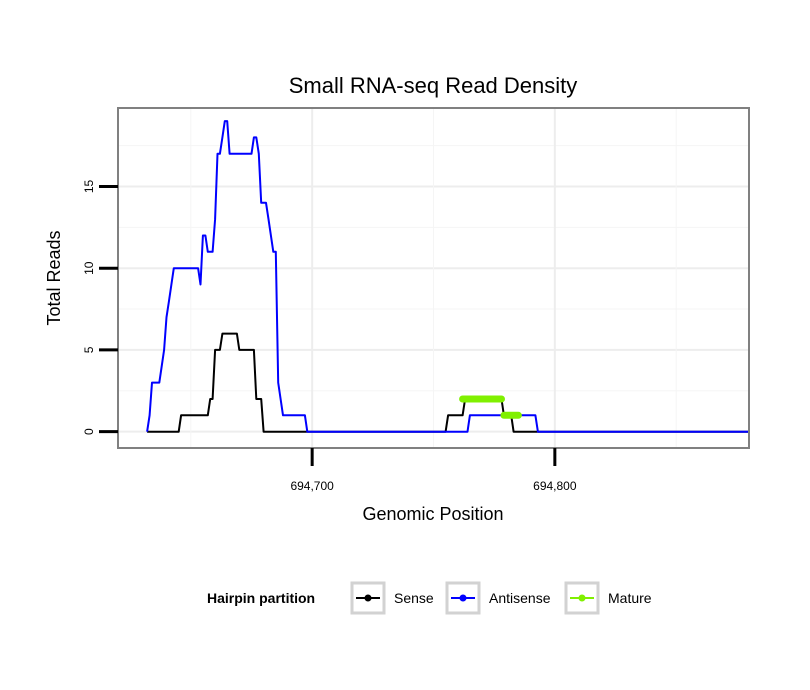  What do you see at coordinates (520, 598) in the screenshot?
I see `legend-label-antisense: Antisense` at bounding box center [520, 598].